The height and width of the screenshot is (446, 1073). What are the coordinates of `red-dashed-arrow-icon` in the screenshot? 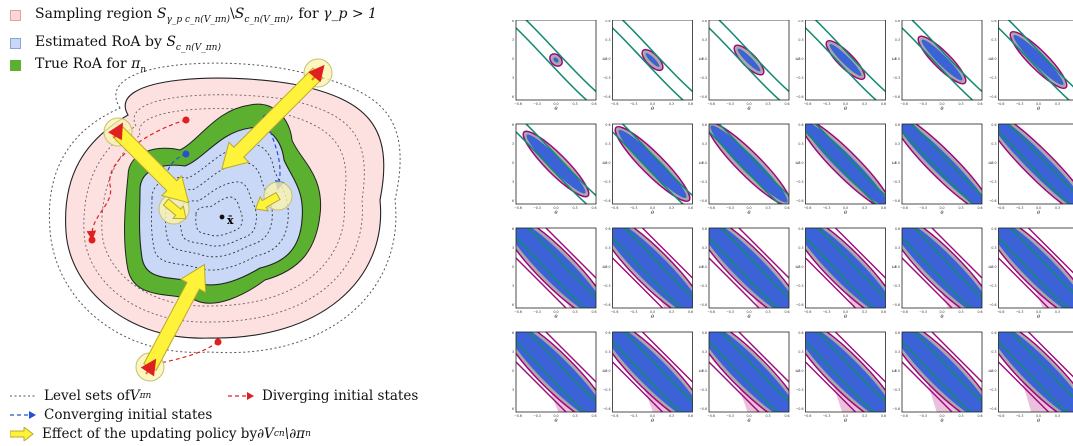 It's located at (241, 396).